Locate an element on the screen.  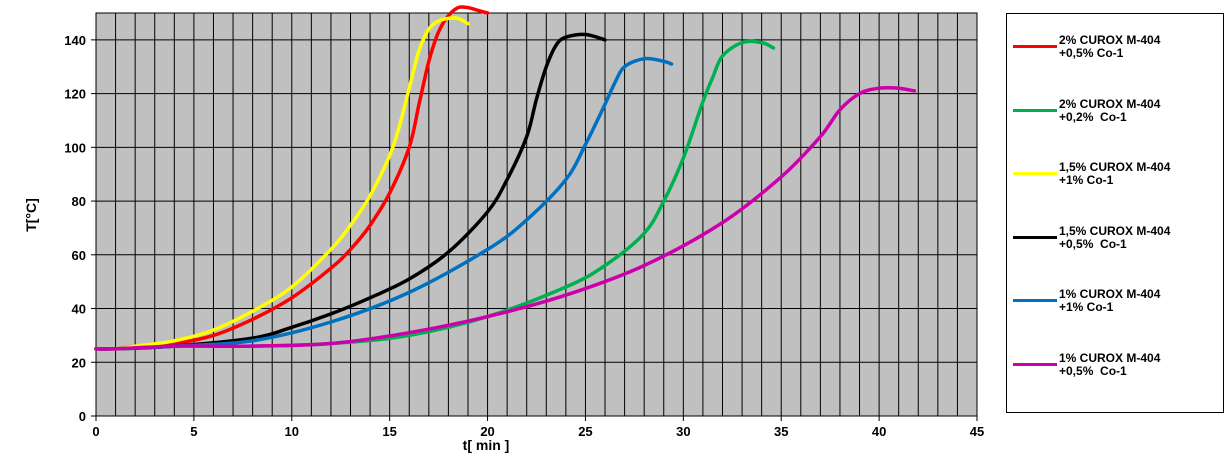
x-tick-label: 5 is located at coordinates (193, 431).